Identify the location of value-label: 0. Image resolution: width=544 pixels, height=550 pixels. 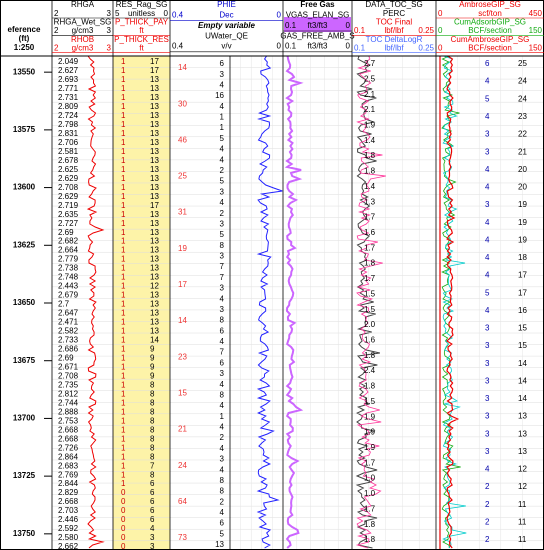
(123, 510).